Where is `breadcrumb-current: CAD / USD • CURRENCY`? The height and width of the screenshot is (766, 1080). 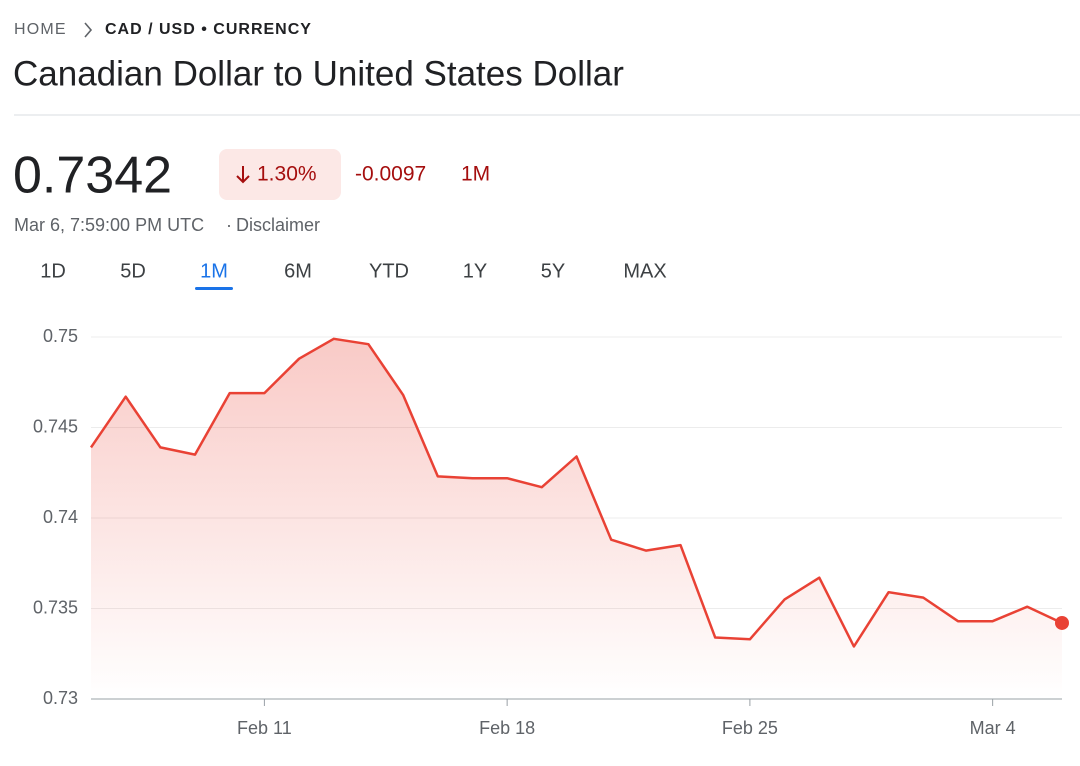
breadcrumb-current: CAD / USD • CURRENCY is located at coordinates (208, 29).